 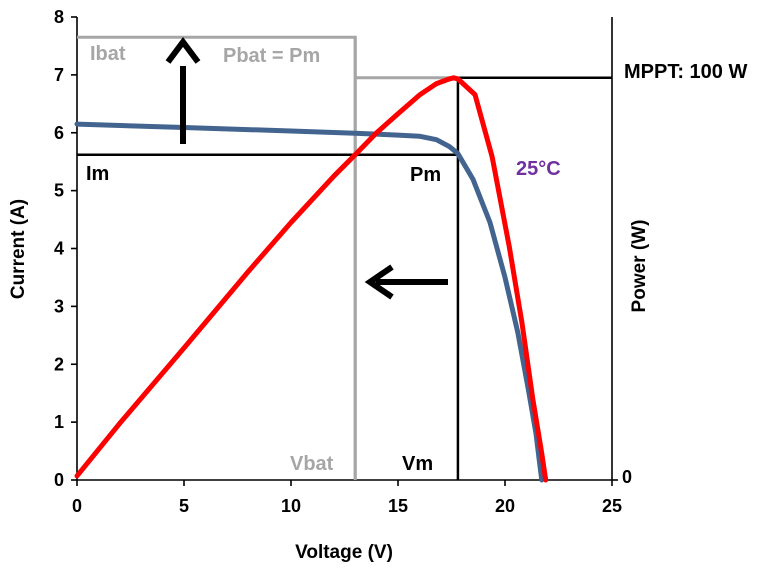 I want to click on x-tick-label: 10, so click(x=291, y=506).